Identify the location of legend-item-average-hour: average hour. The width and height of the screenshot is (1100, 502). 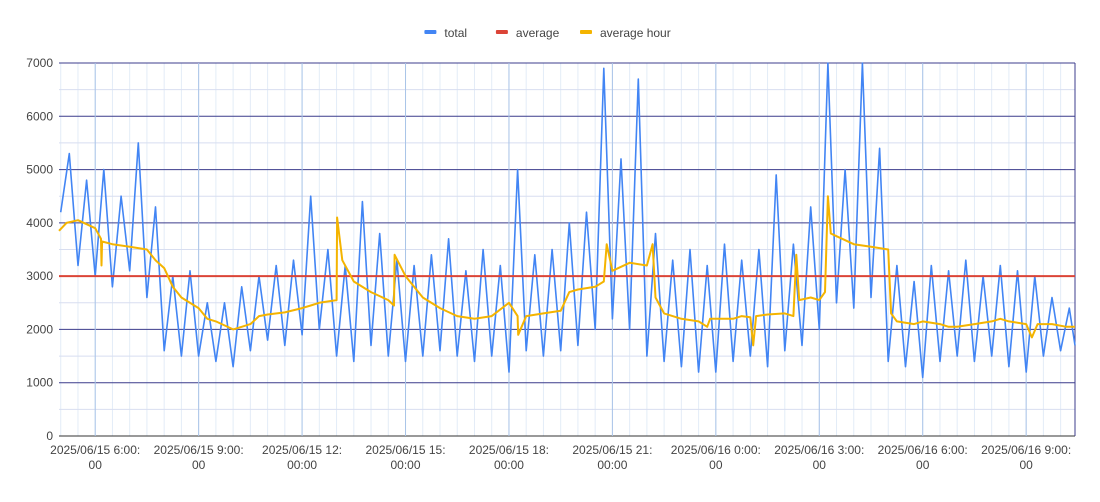
(625, 33).